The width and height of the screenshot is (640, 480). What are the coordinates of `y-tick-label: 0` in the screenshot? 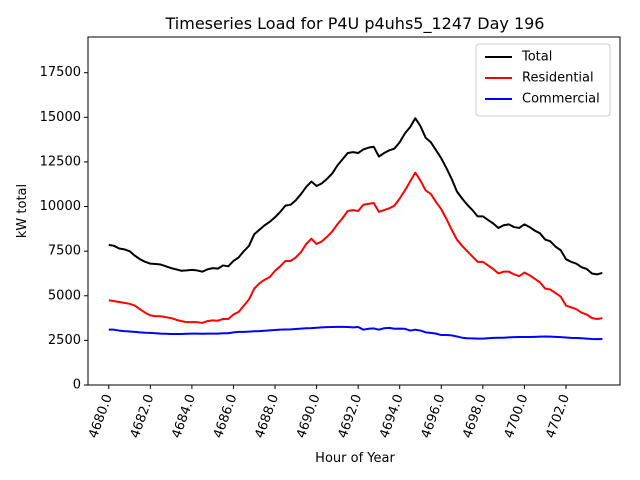 It's located at (77, 385).